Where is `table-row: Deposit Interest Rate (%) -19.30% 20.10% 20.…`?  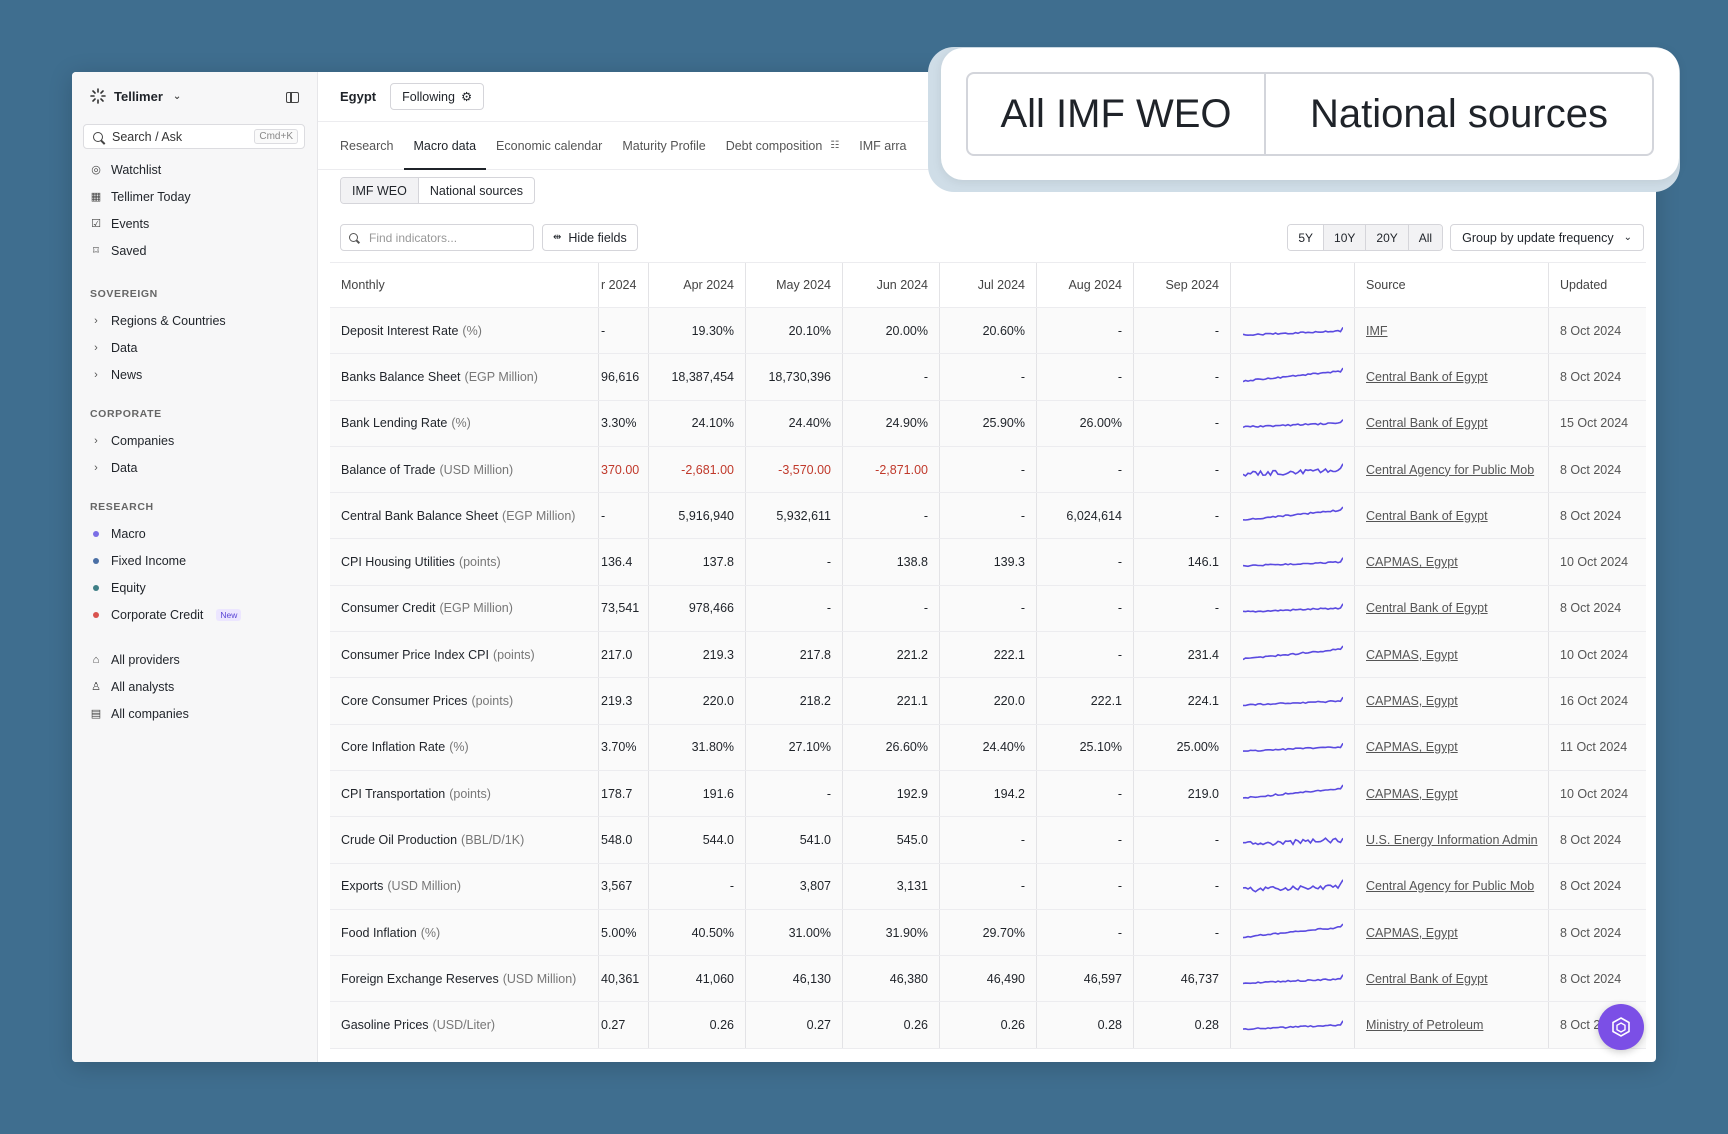 table-row: Deposit Interest Rate (%) -19.30% 20.10% 20.… is located at coordinates (988, 331).